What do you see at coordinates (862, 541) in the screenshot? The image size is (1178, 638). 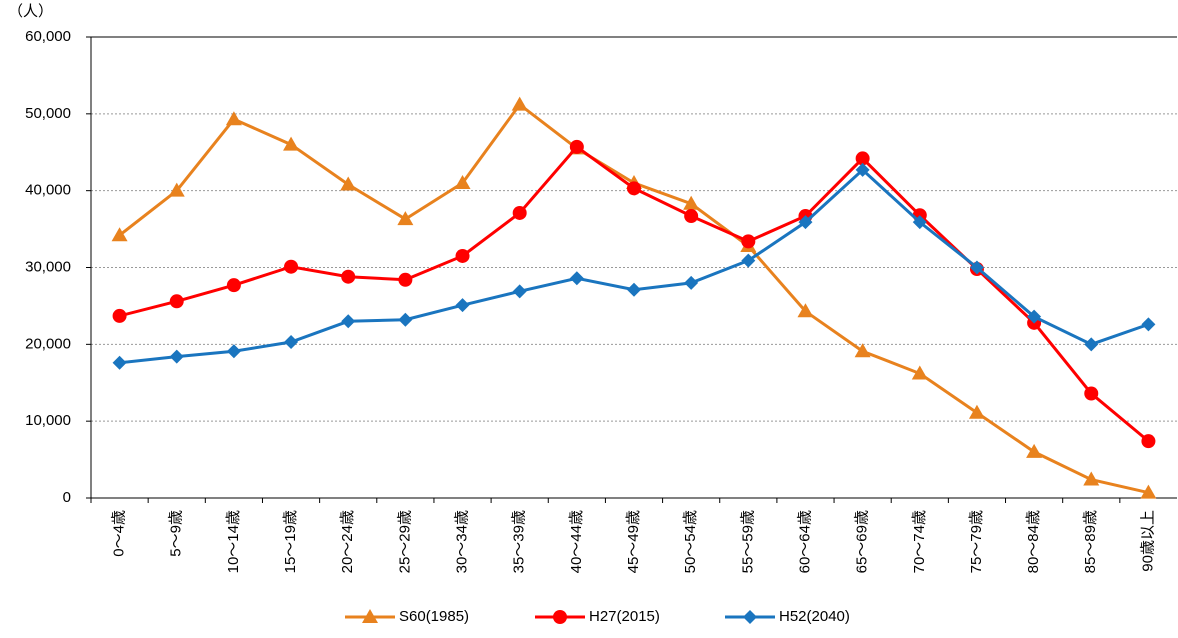 I see `x-tick-label: 65～69歳` at bounding box center [862, 541].